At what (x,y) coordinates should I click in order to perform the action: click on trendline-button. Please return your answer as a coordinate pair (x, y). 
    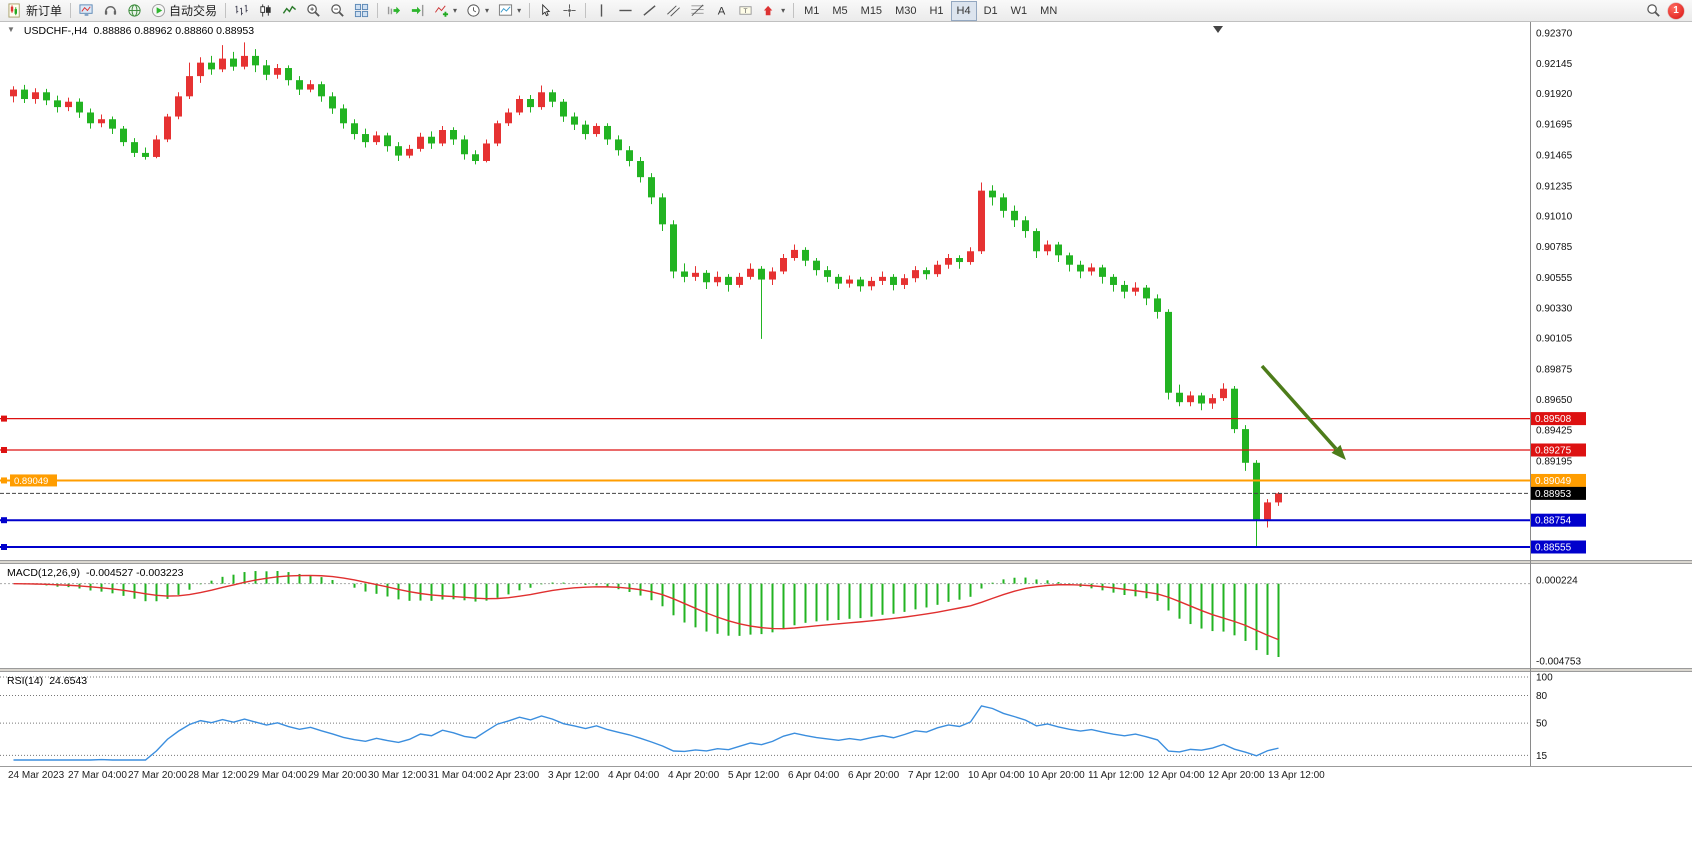
    Looking at the image, I should click on (649, 11).